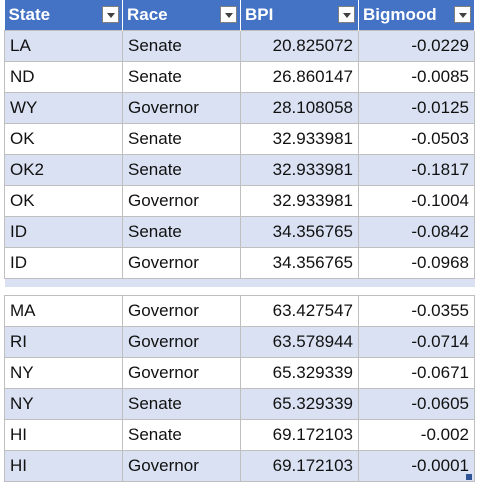  I want to click on cell-bigmood: -0.1004, so click(416, 201).